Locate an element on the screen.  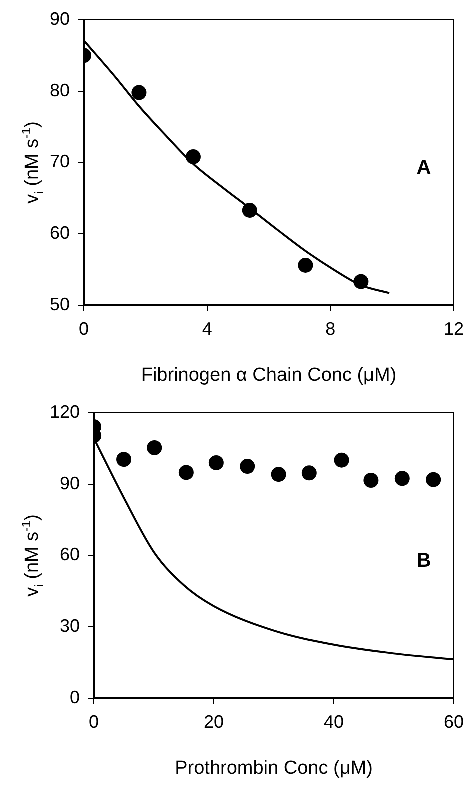
x-tick-label: 0 is located at coordinates (94, 722).